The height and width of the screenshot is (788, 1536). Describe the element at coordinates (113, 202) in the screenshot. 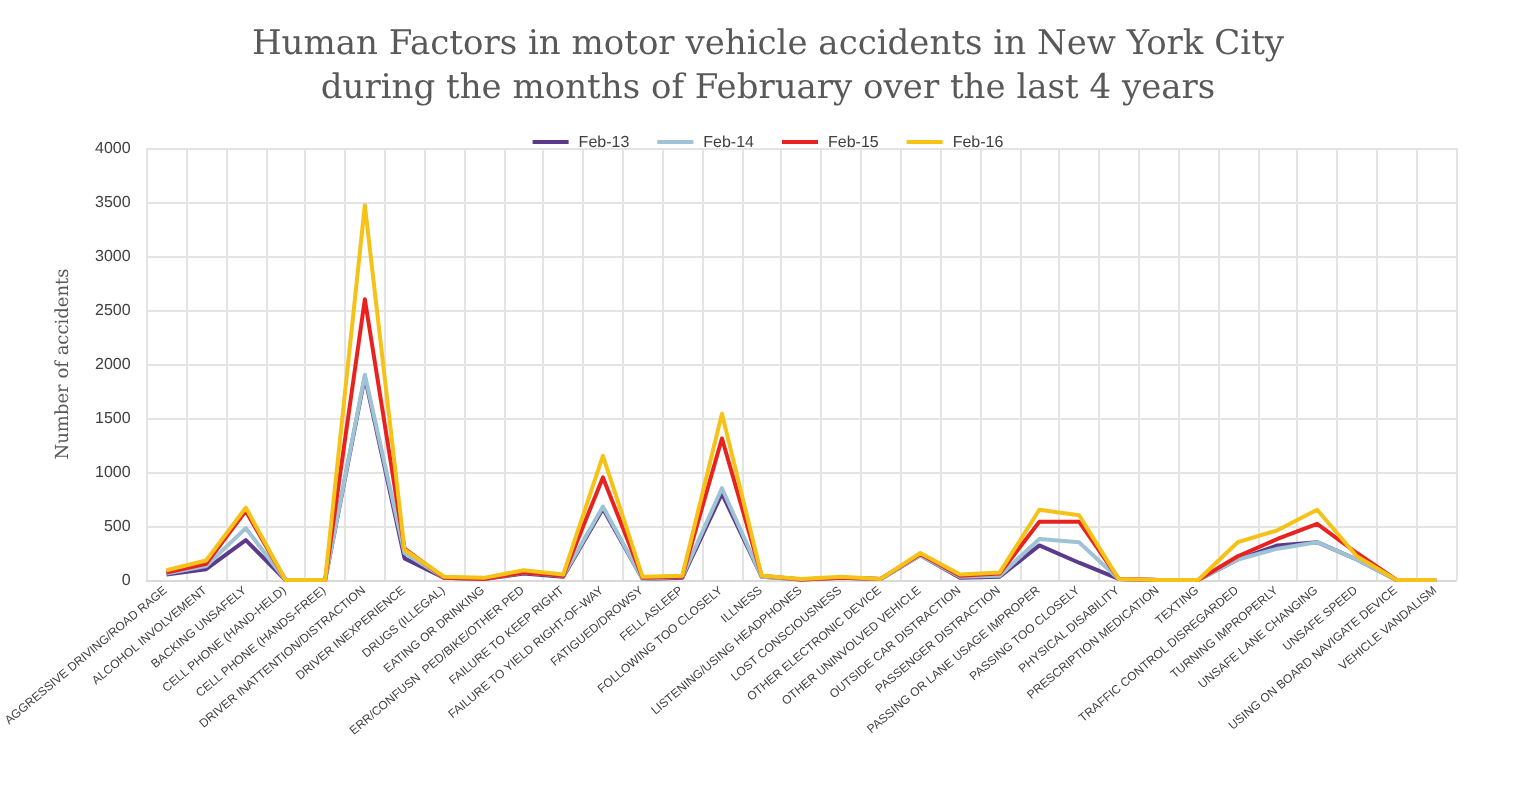

I see `y-tick-label: 3500` at that location.